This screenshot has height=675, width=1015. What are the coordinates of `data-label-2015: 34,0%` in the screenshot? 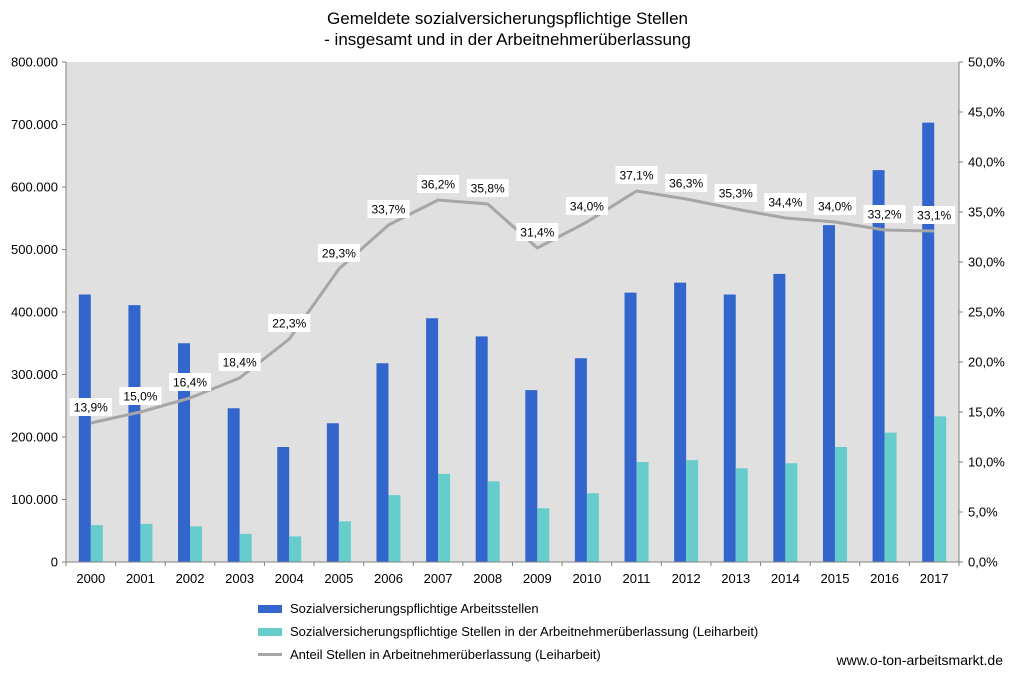 It's located at (835, 207).